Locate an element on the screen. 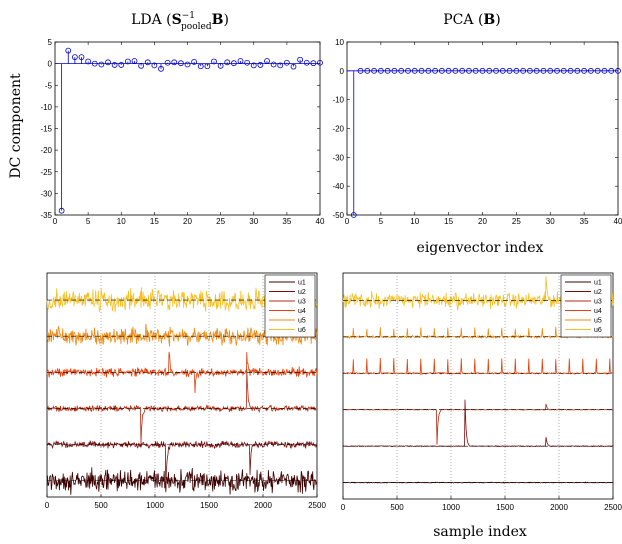 This screenshot has height=544, width=622. y-tick-label: -35 is located at coordinates (46, 215).